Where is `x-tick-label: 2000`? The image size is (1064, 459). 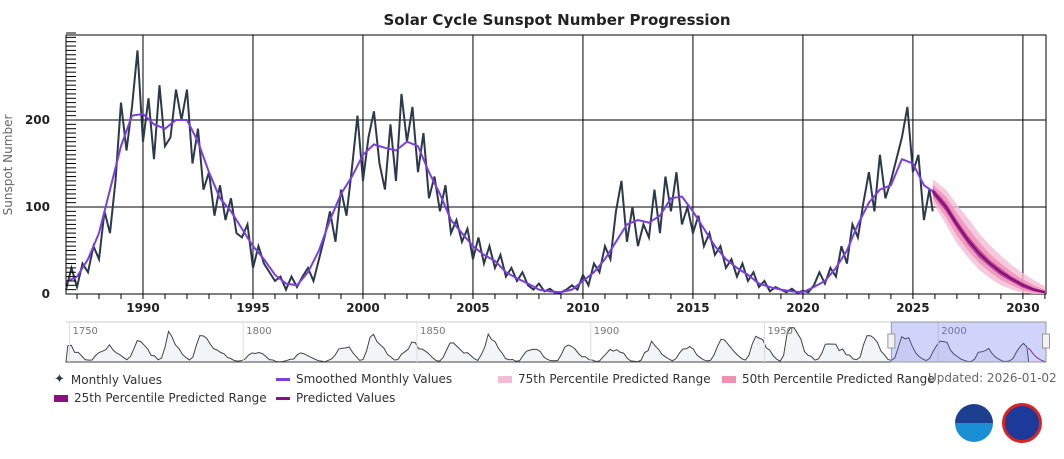 x-tick-label: 2000 is located at coordinates (362, 308).